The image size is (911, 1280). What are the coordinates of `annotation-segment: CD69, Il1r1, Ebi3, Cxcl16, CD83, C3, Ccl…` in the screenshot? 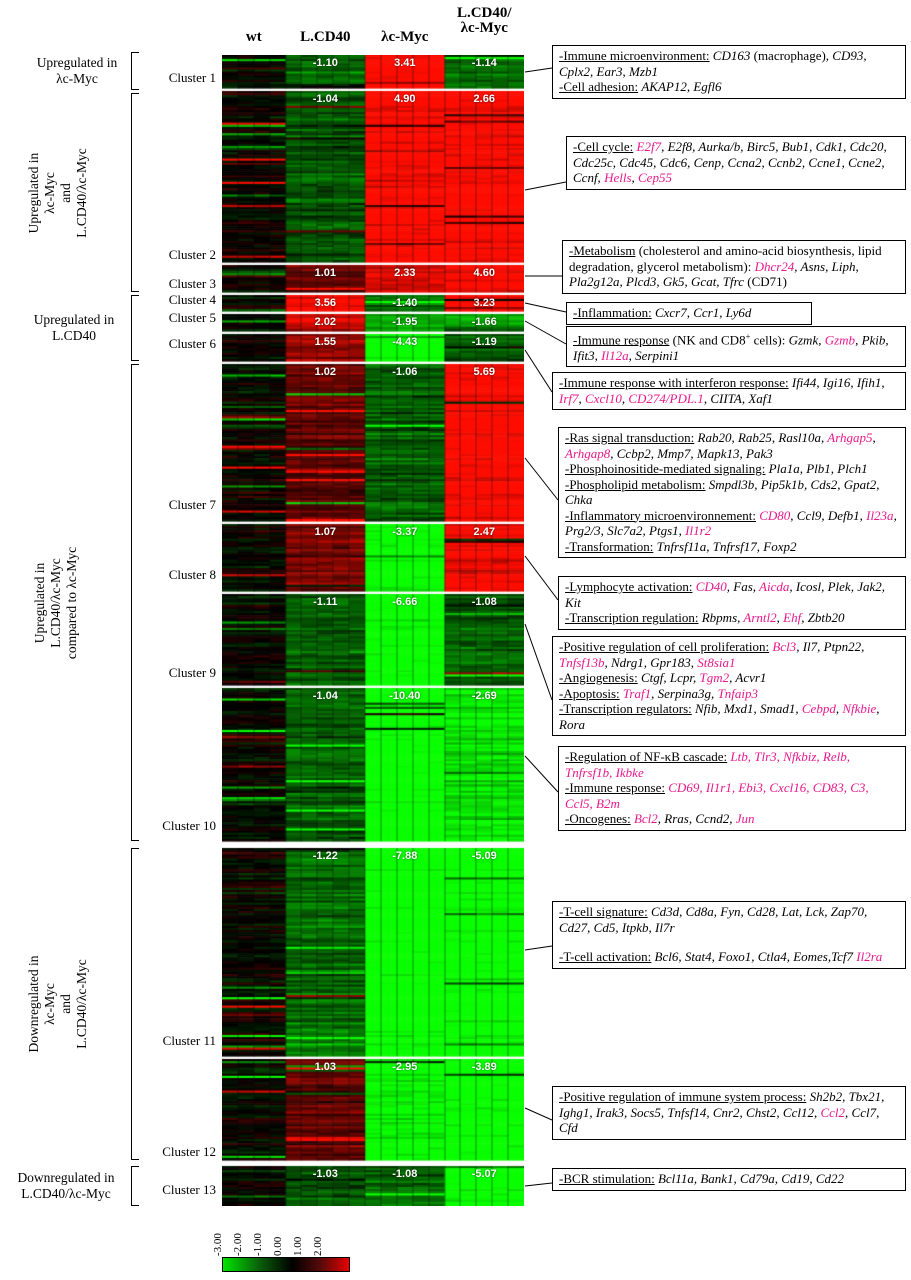 It's located at (717, 795).